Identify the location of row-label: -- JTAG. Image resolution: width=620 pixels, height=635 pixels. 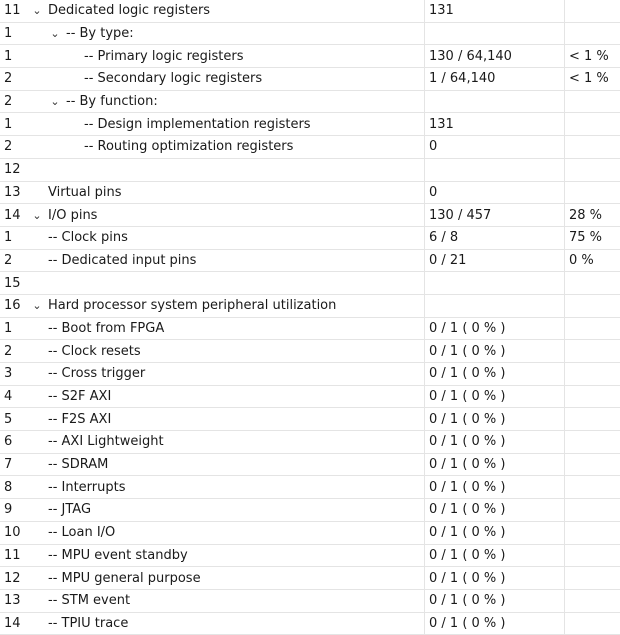
(70, 510).